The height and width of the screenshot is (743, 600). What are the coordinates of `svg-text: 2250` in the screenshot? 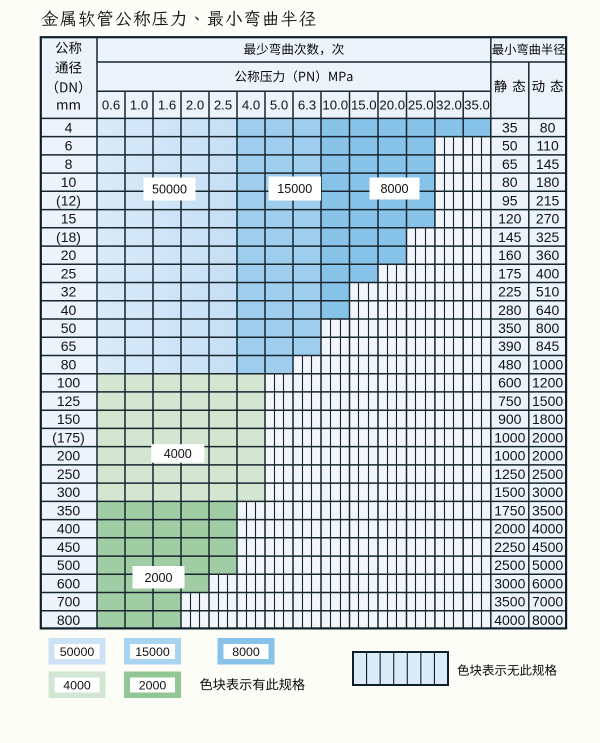 It's located at (509, 547).